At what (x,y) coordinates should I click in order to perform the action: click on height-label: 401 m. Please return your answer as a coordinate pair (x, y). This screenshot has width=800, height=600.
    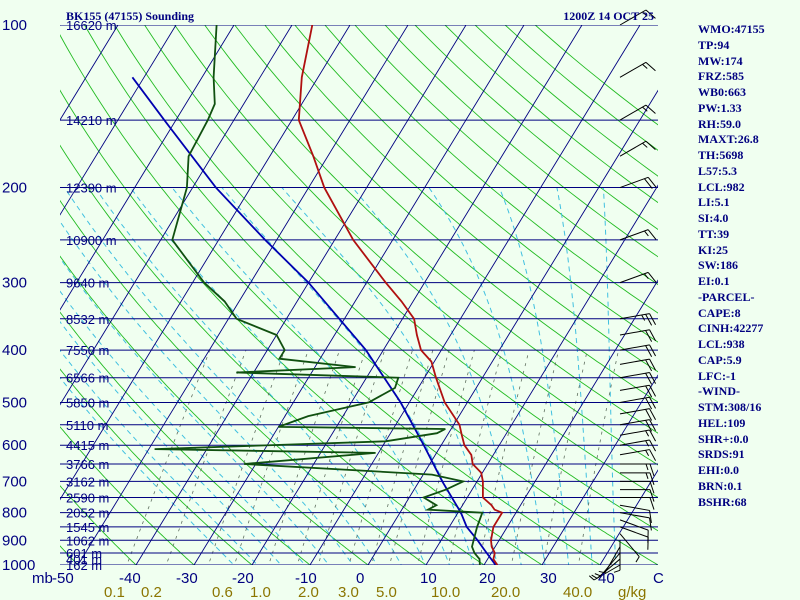
    Looking at the image, I should click on (84, 559).